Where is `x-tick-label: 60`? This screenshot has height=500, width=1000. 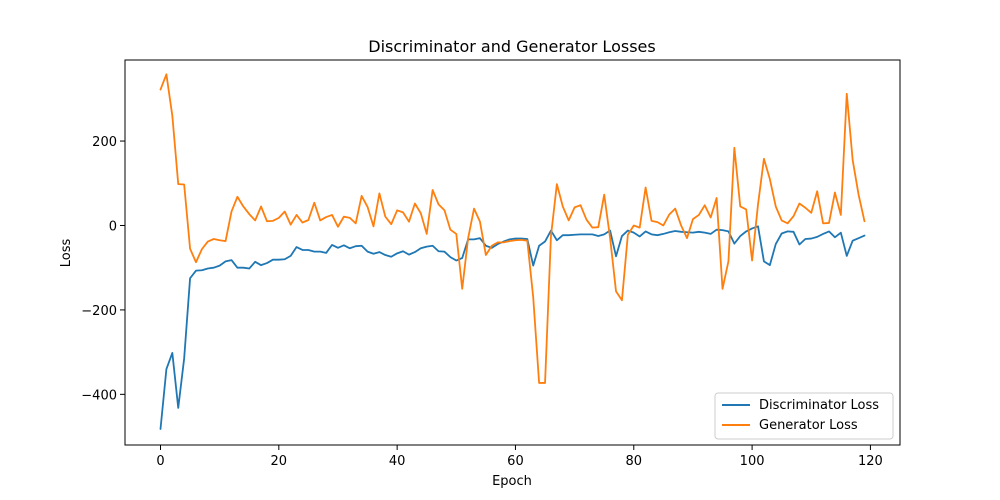 x-tick-label: 60 is located at coordinates (515, 461).